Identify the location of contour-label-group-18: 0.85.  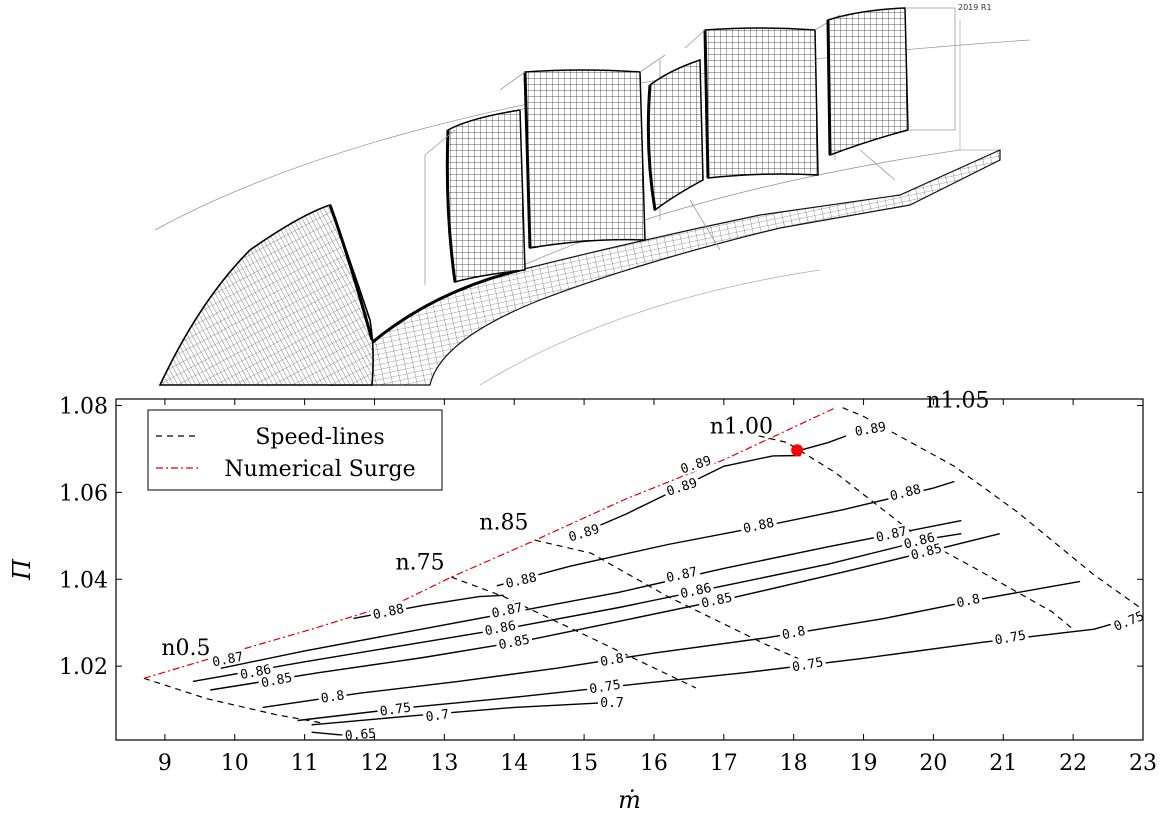
(716, 600).